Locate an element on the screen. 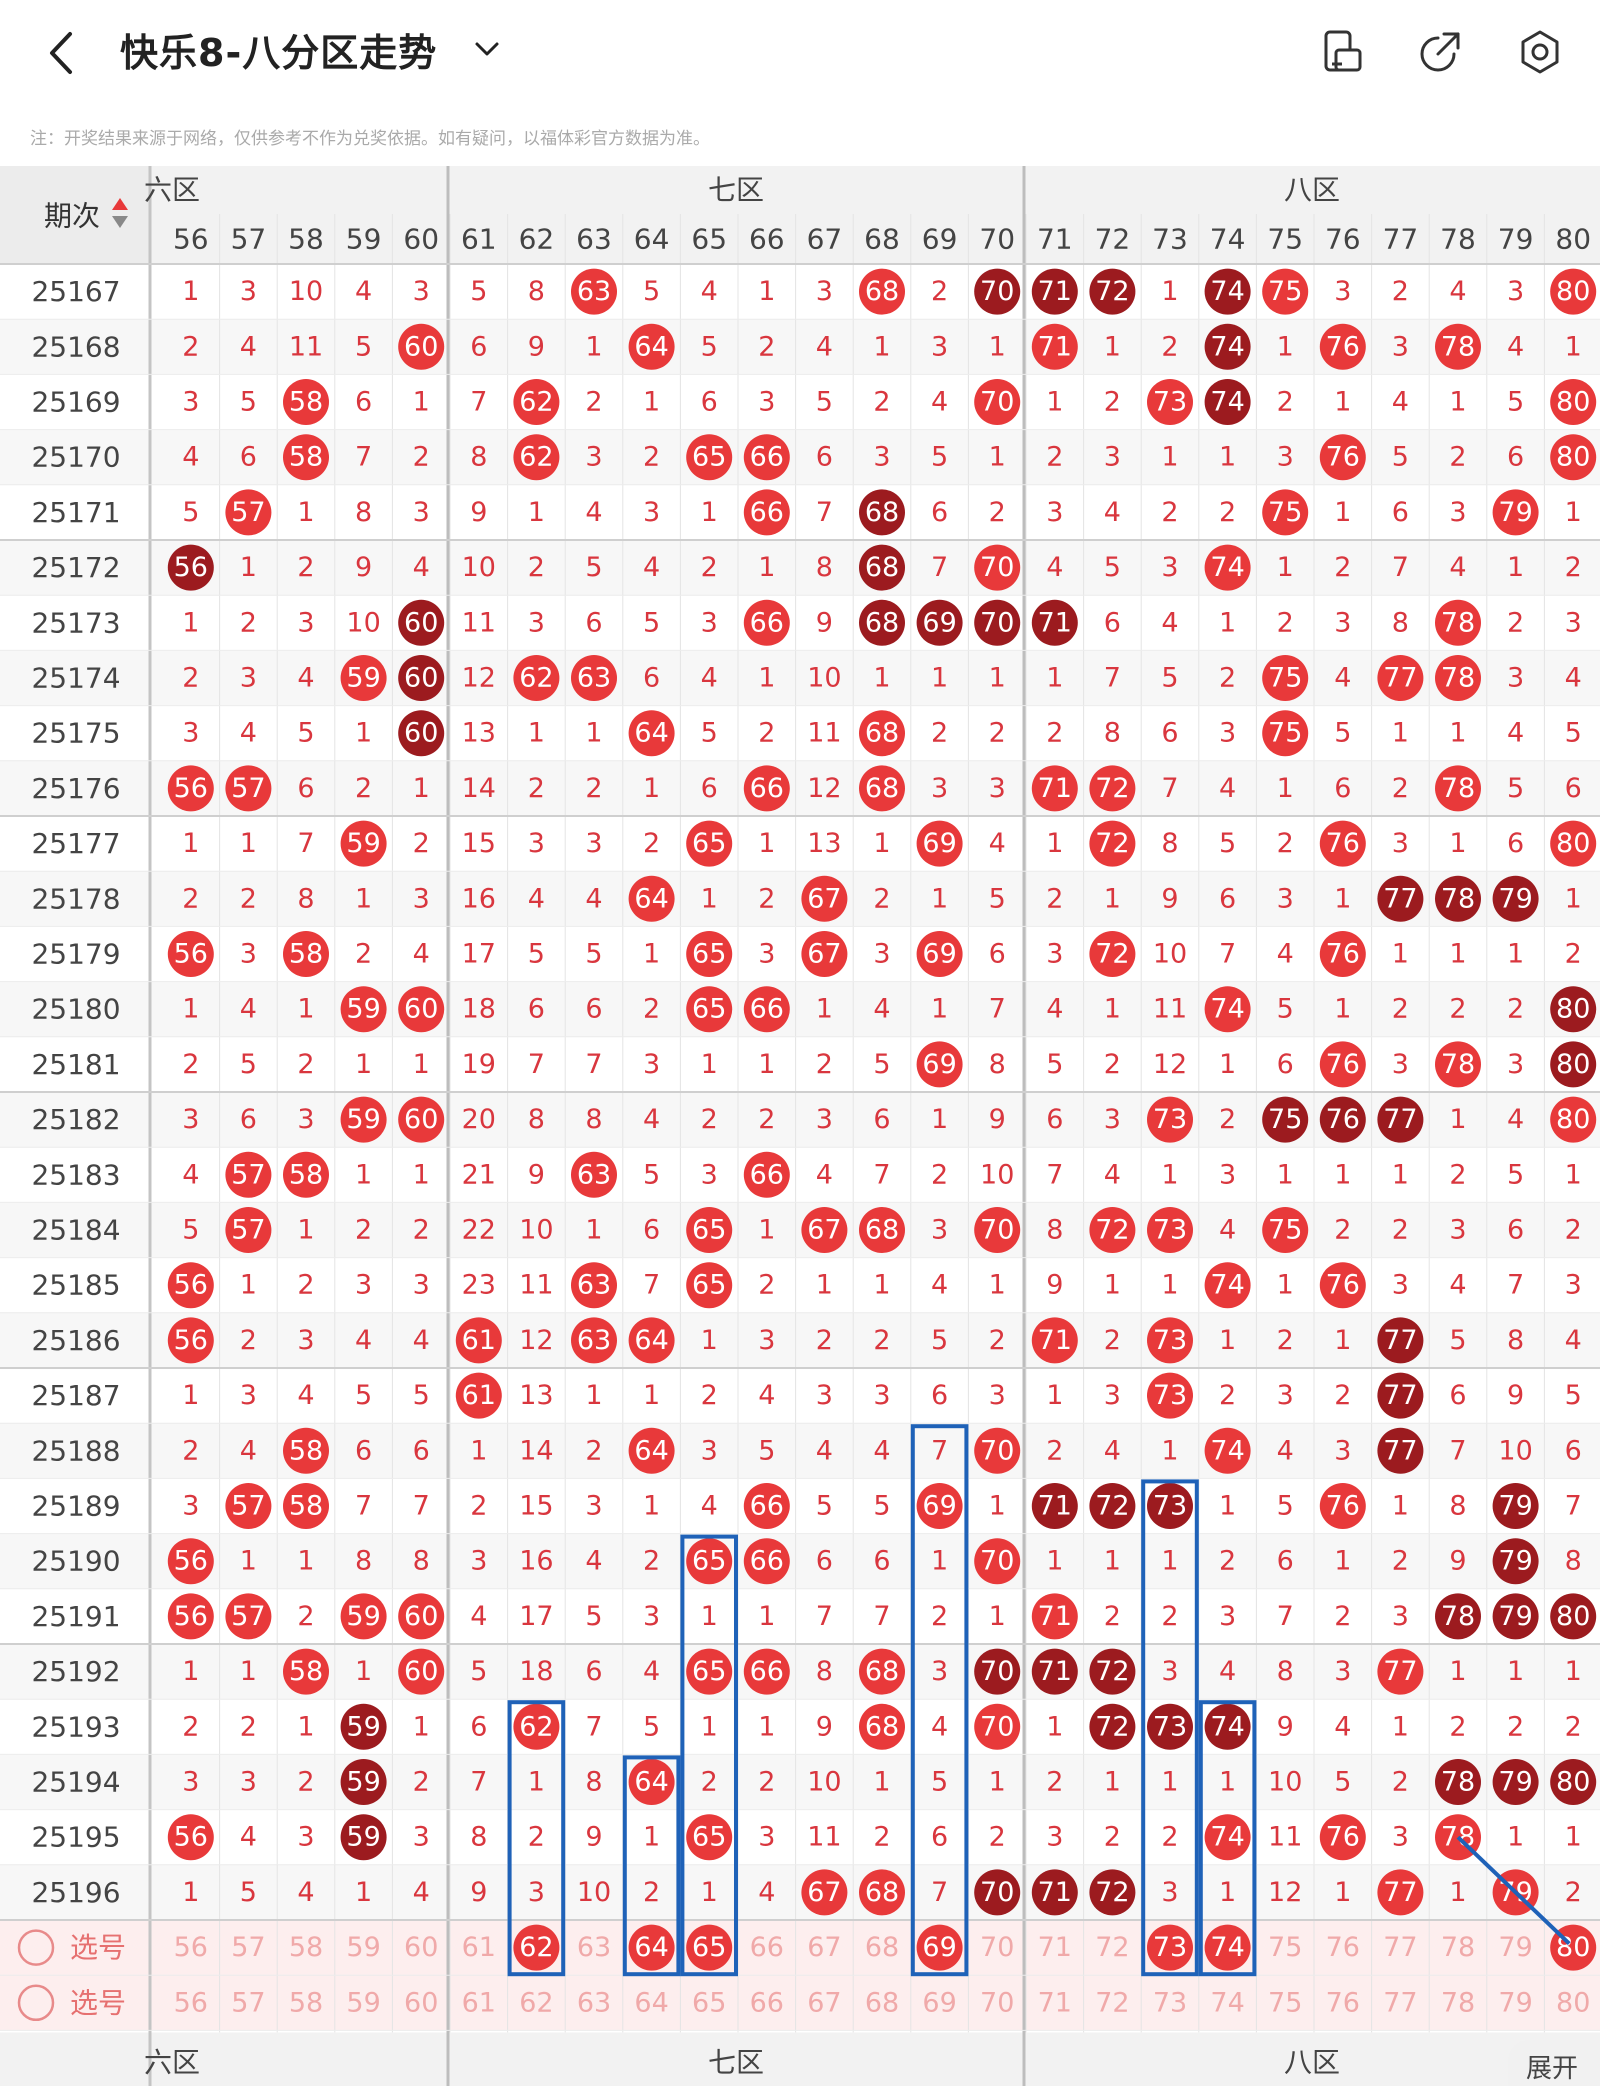 This screenshot has height=2086, width=1600. select-number: 73 is located at coordinates (1170, 2002).